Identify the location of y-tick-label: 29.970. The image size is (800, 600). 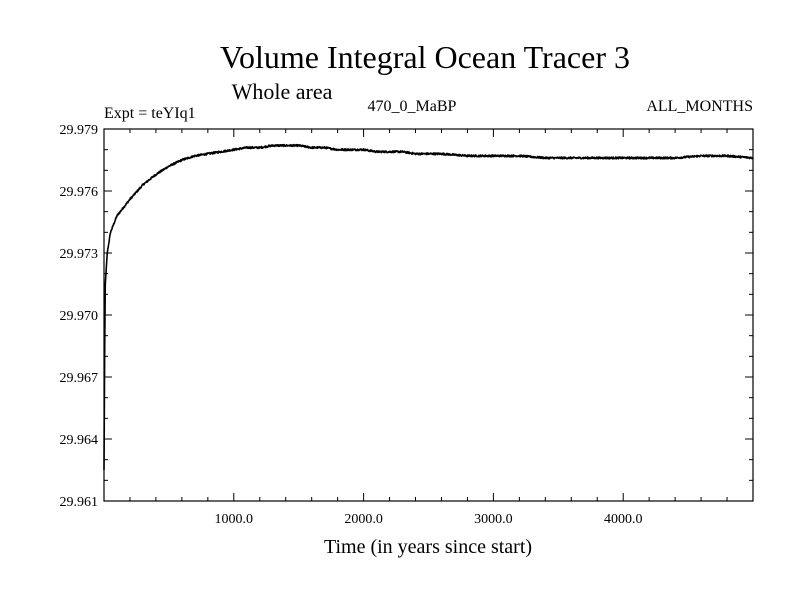
(79, 316).